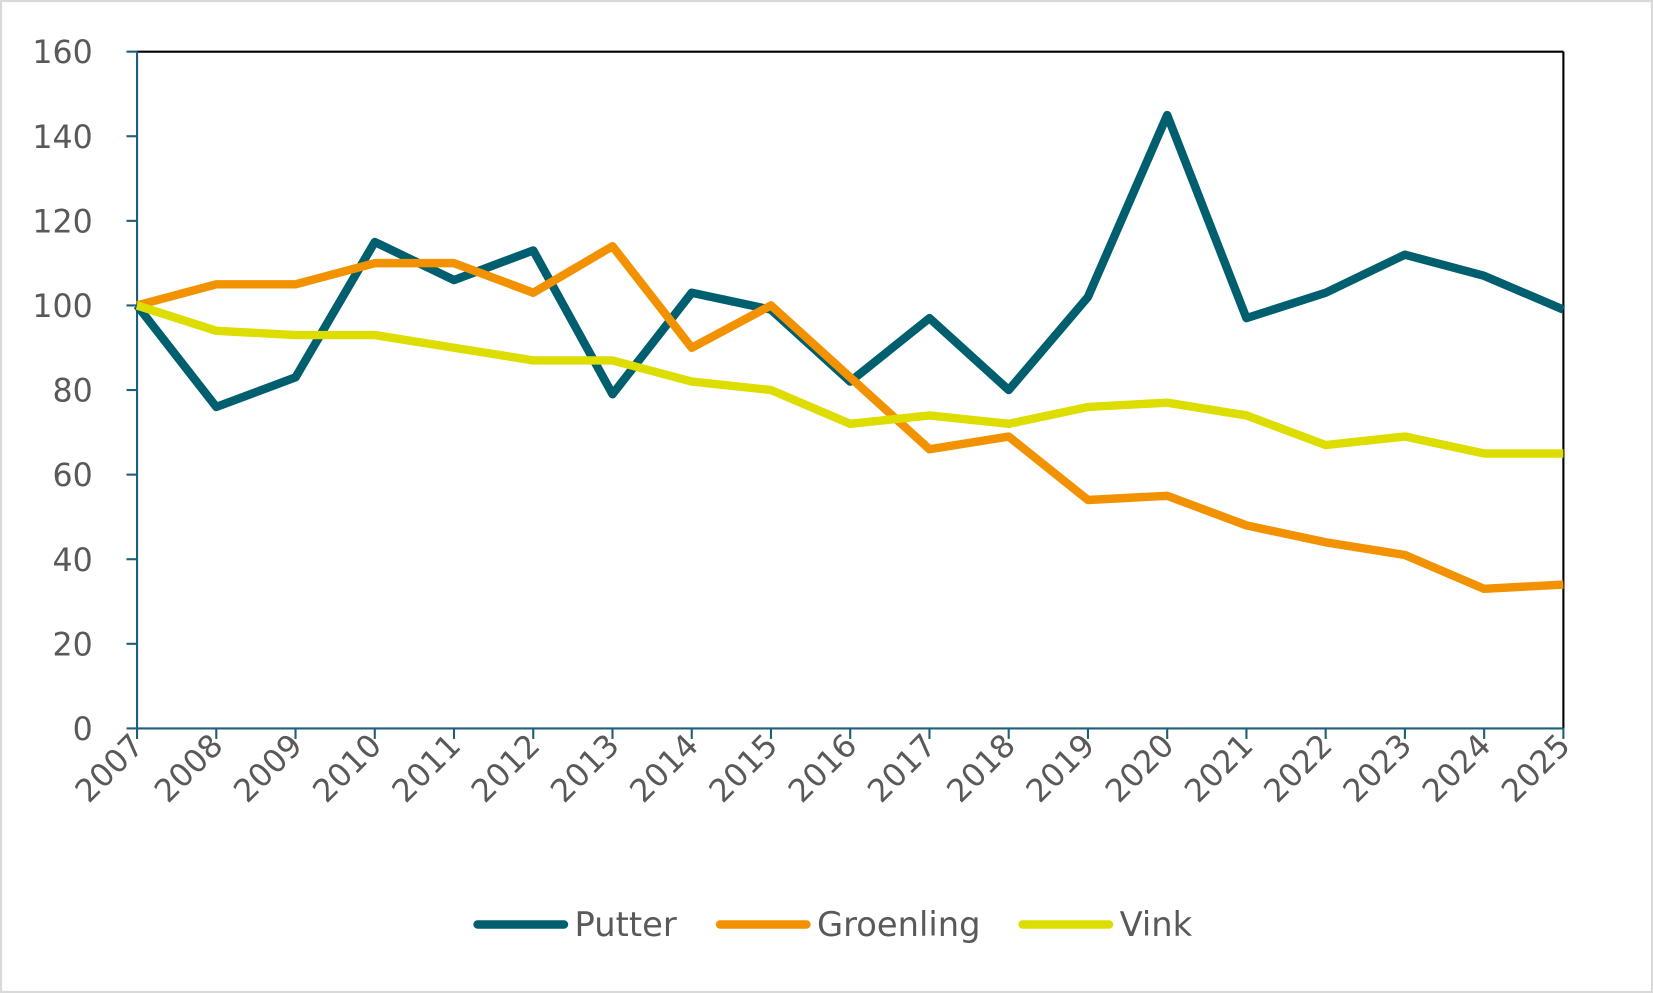  What do you see at coordinates (83, 730) in the screenshot?
I see `y-tick-label: 0` at bounding box center [83, 730].